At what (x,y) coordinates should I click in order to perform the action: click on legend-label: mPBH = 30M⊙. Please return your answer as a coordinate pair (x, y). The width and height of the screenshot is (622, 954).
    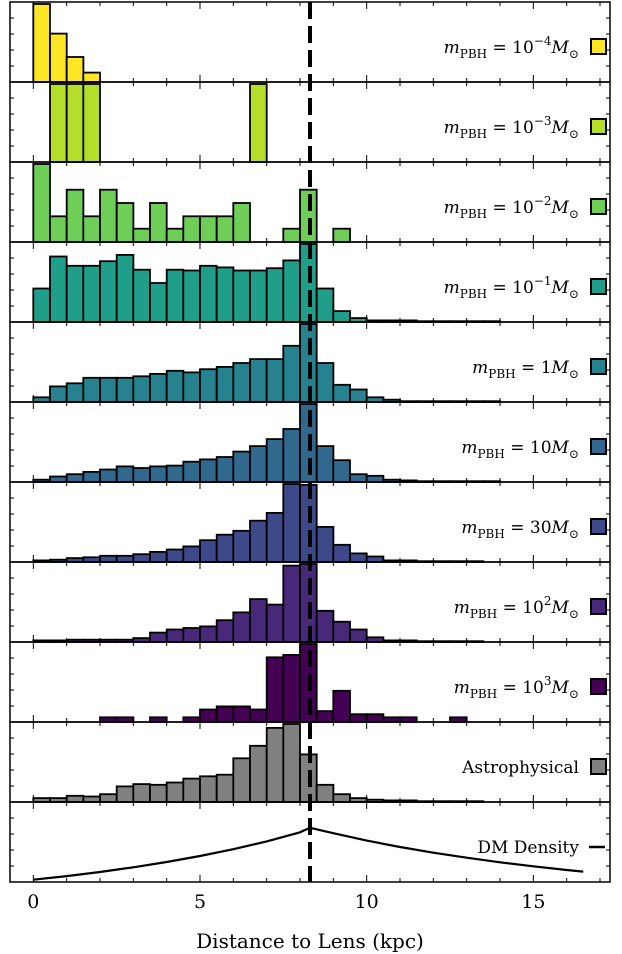
    Looking at the image, I should click on (520, 529).